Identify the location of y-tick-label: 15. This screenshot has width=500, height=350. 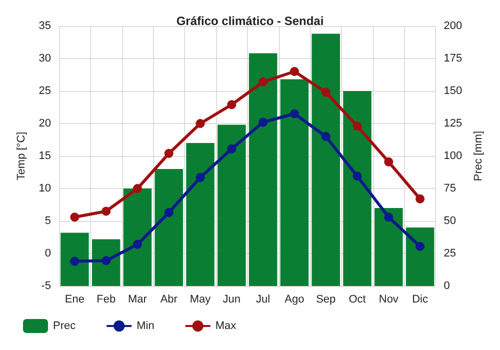
(44, 156).